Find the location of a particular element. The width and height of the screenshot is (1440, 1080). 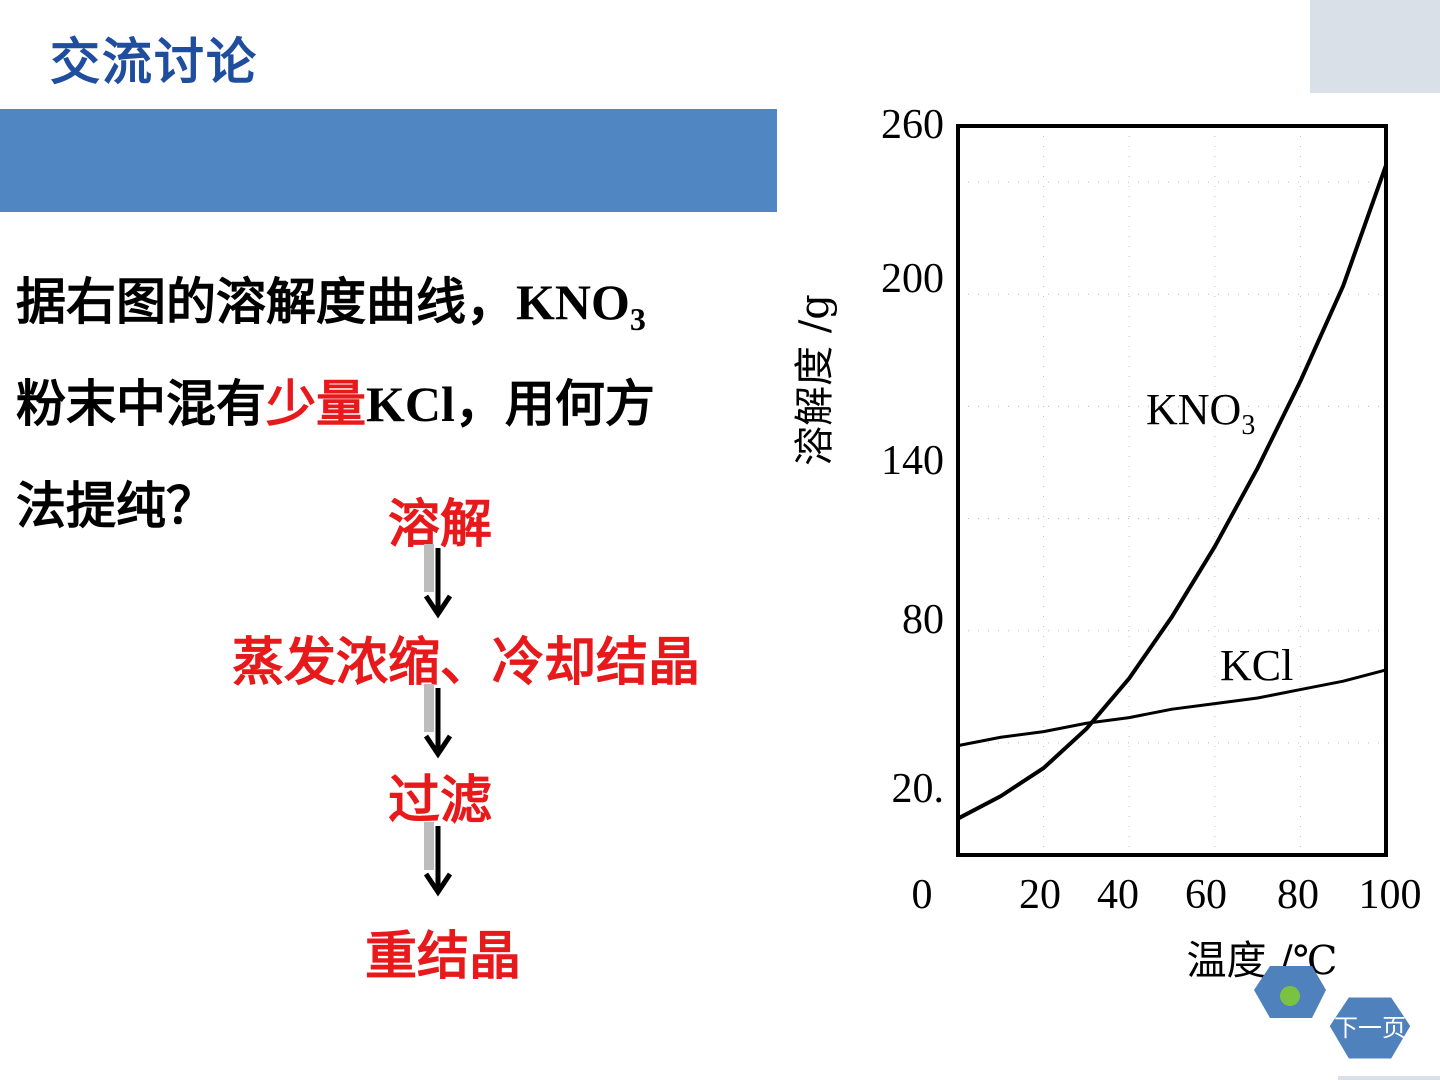

x-tick-label: 0 is located at coordinates (922, 895).